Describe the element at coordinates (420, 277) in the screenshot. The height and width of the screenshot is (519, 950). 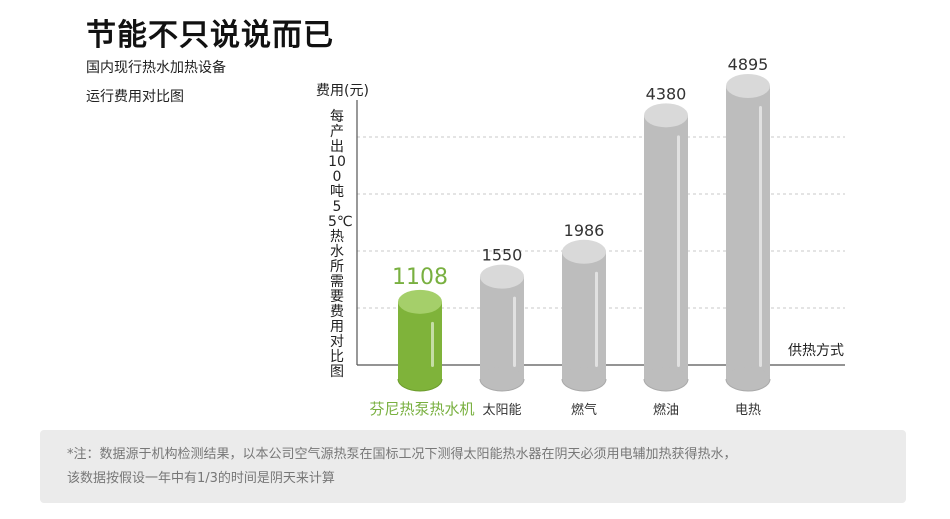
I see `value-label-1: 1108` at that location.